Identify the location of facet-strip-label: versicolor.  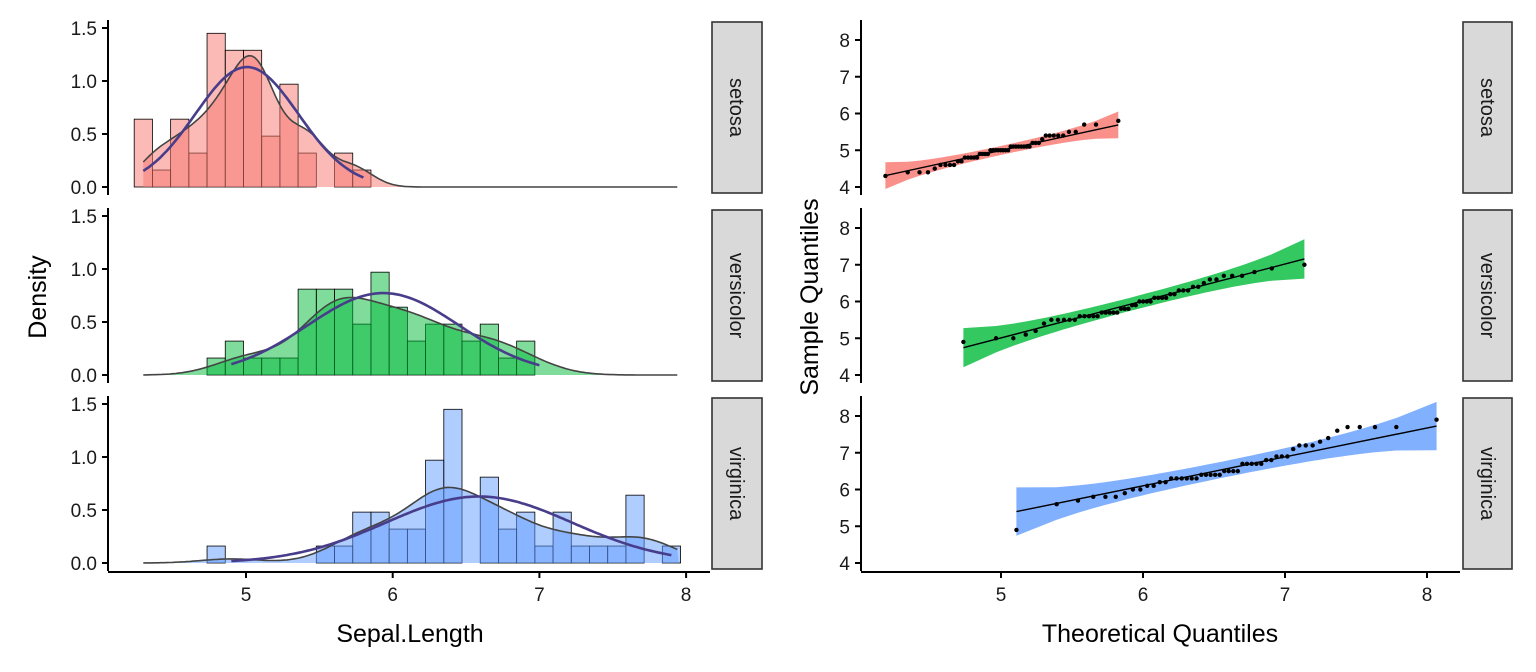
(1487, 296).